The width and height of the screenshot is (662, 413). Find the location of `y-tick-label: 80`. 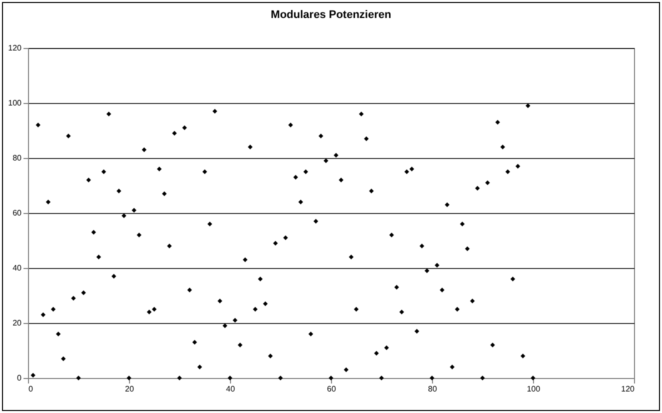

y-tick-label: 80 is located at coordinates (17, 158).